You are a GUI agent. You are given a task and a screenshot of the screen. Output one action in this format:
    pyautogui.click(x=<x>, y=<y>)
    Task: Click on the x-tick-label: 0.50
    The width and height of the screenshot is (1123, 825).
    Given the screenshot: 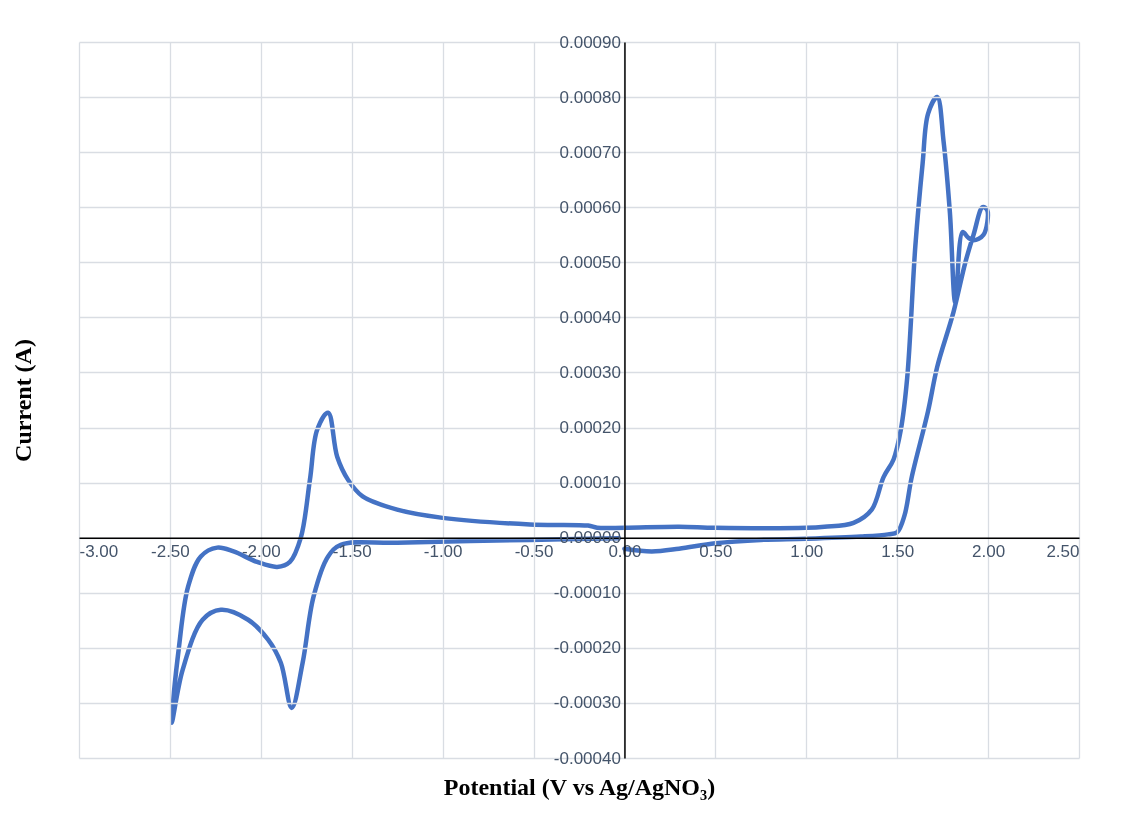 What is the action you would take?
    pyautogui.click(x=716, y=552)
    